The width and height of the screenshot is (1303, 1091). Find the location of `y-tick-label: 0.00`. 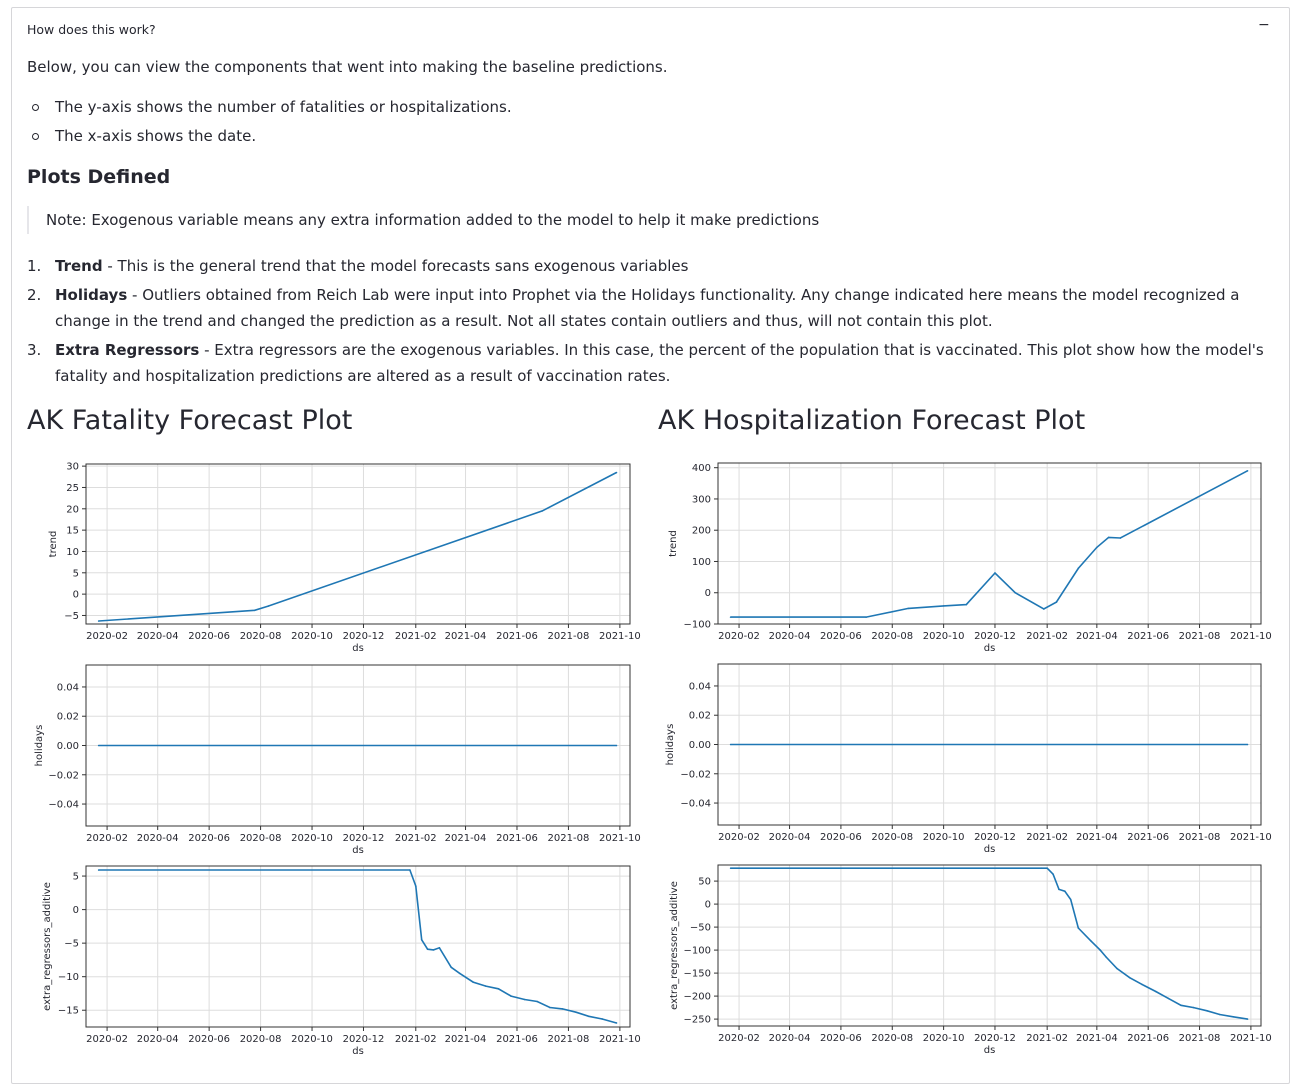

y-tick-label: 0.00 is located at coordinates (68, 746).